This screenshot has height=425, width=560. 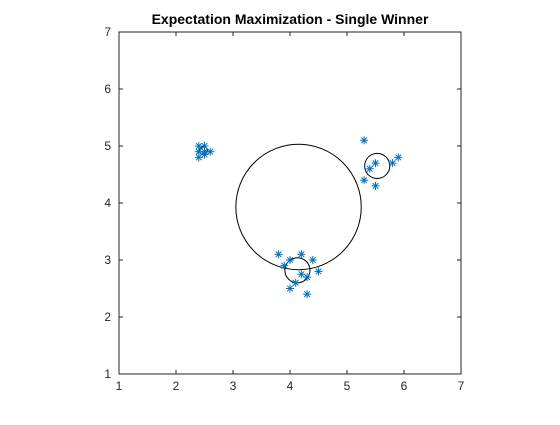 I want to click on y-tick-label: 6, so click(x=107, y=89).